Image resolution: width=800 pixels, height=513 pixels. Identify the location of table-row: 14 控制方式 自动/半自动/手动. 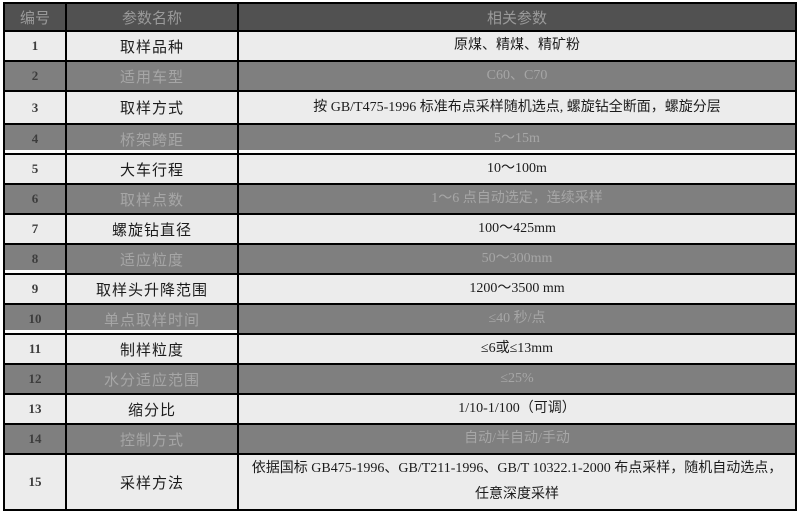
(400, 439).